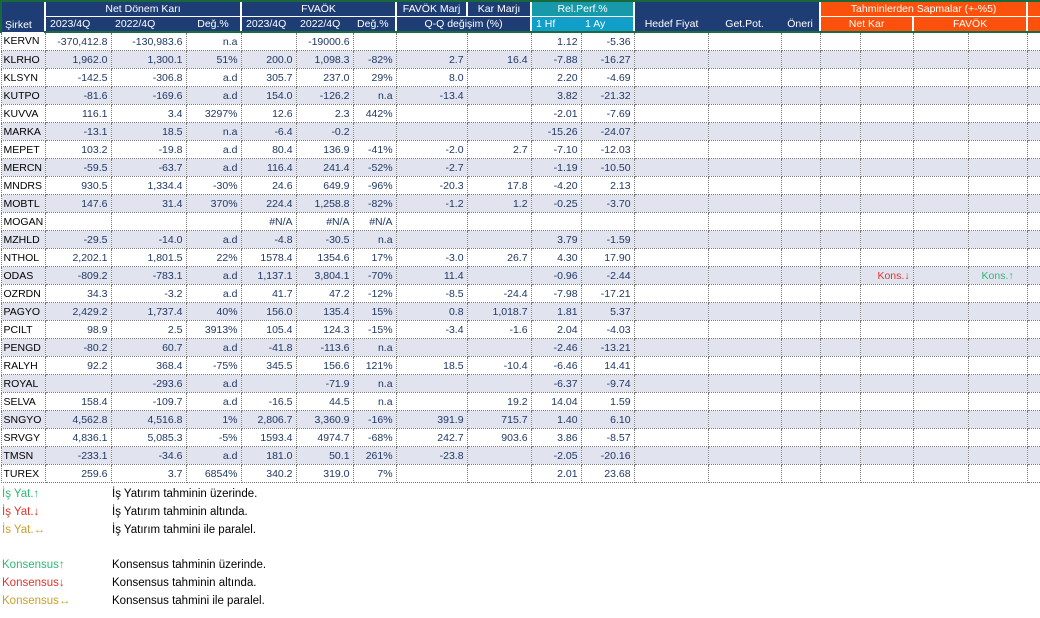 This screenshot has height=618, width=1040. Describe the element at coordinates (887, 293) in the screenshot. I see `cell-OZRDN-nk_b` at that location.